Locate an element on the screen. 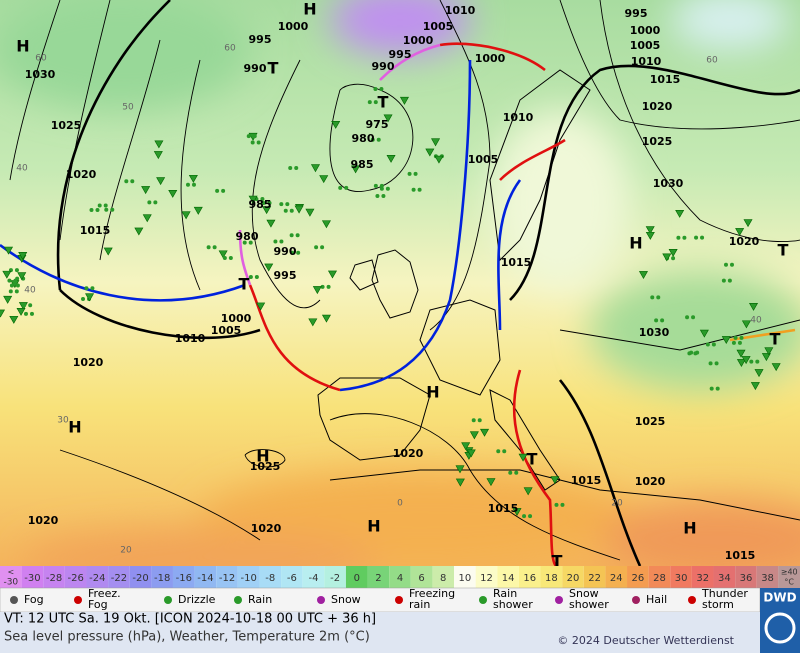 The width and height of the screenshot is (800, 657). isobar-label: 1025 is located at coordinates (650, 421).